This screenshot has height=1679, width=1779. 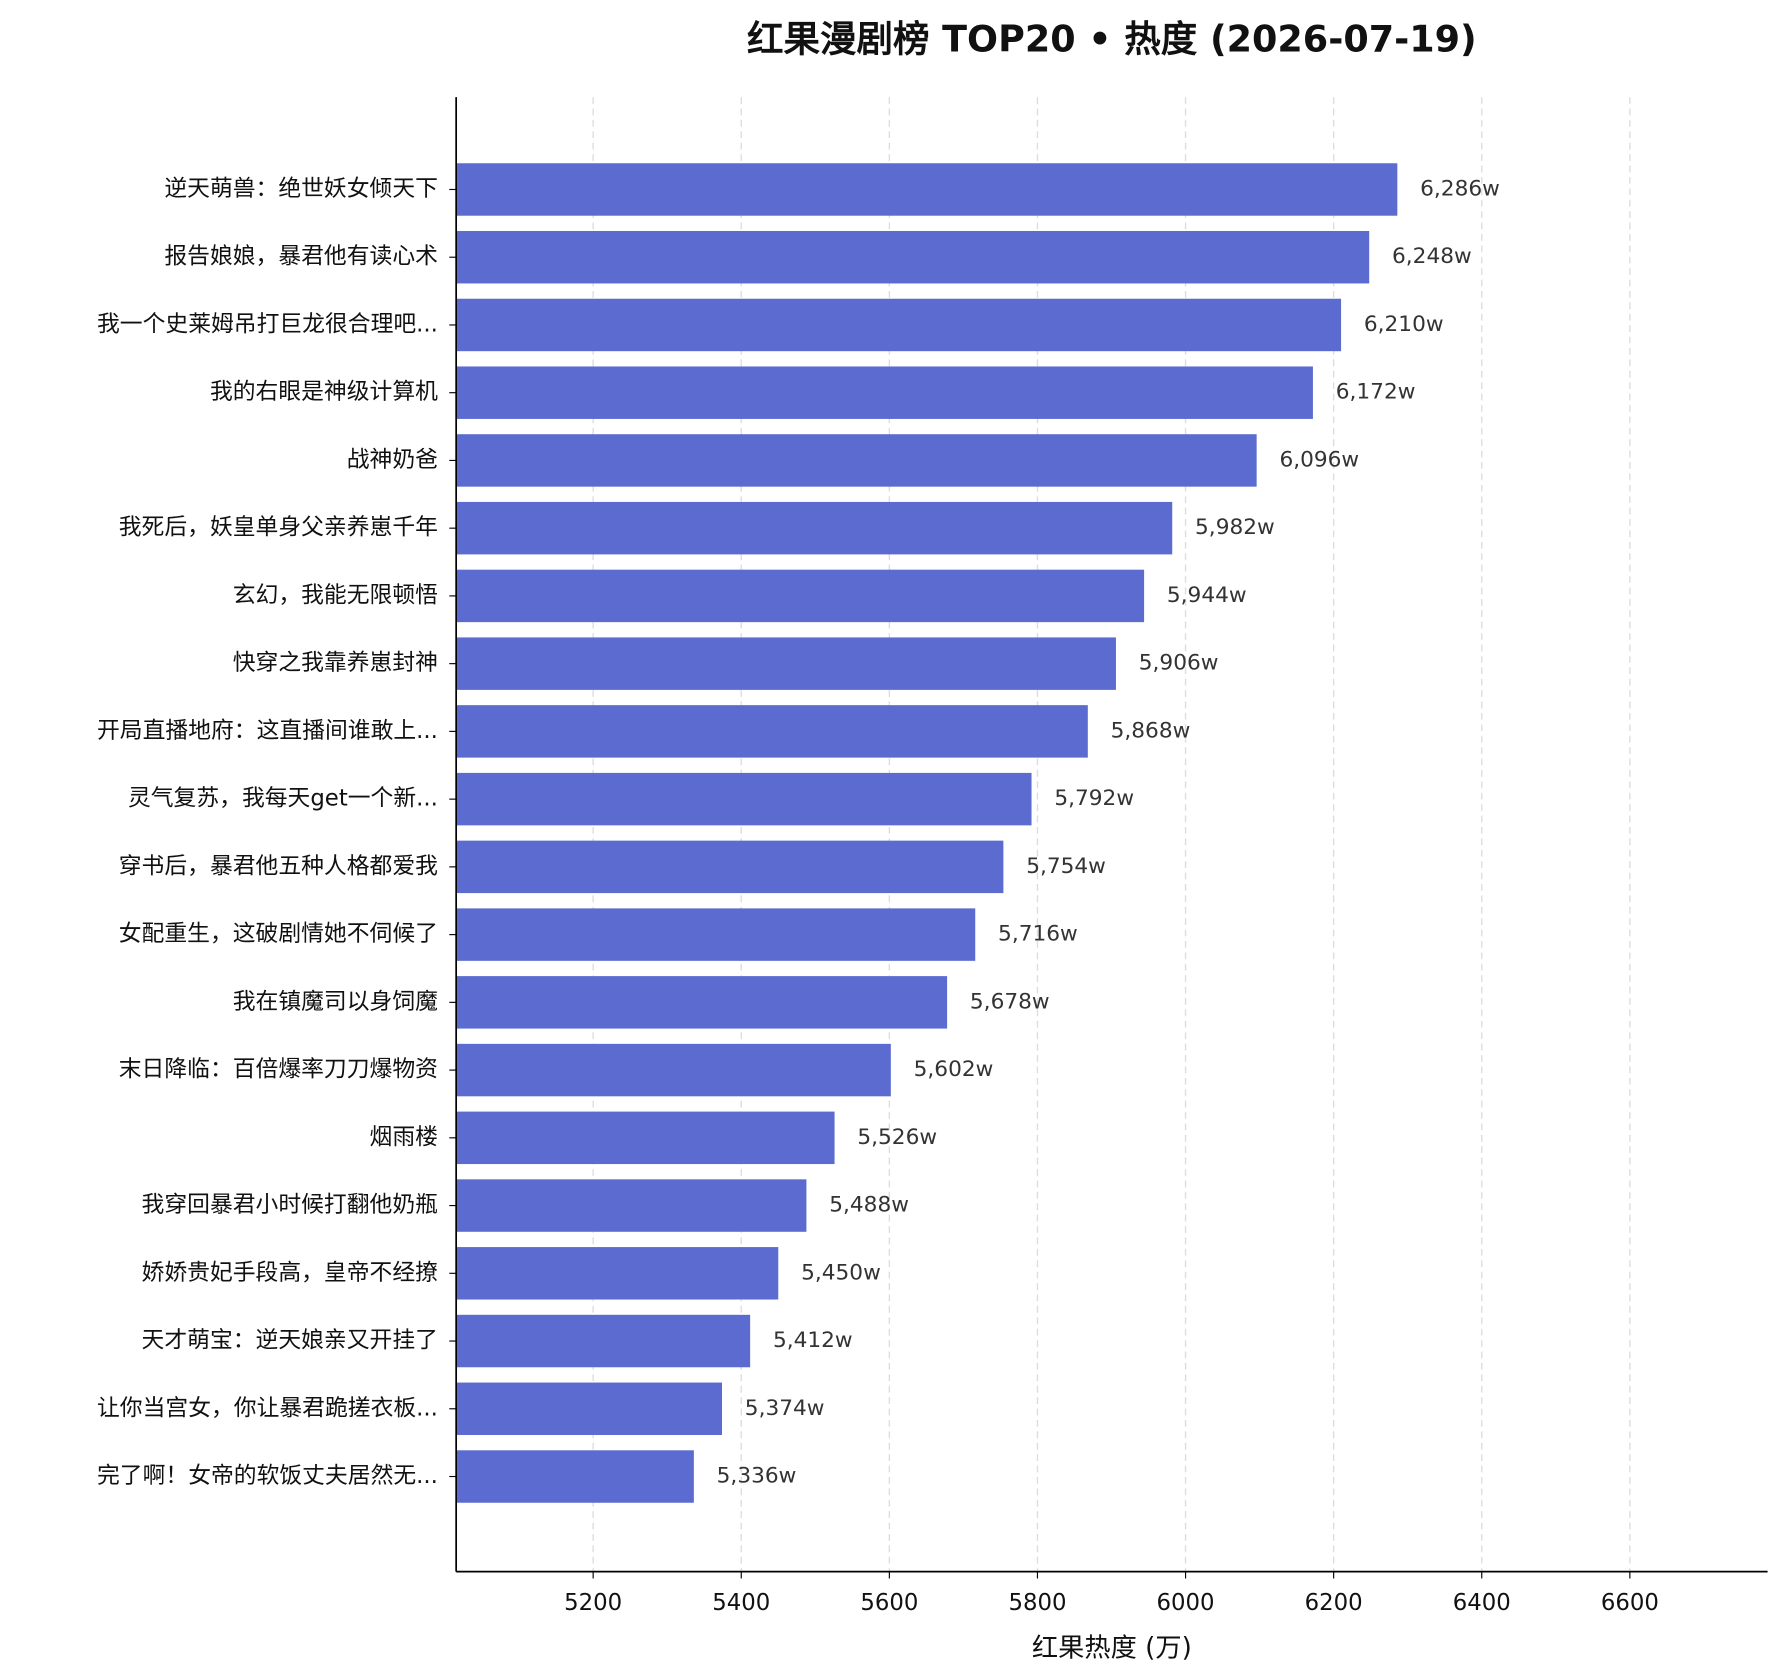 I want to click on y-tick-label: 天才萌宝：逆天娘亲又开挂了, so click(x=290, y=1341).